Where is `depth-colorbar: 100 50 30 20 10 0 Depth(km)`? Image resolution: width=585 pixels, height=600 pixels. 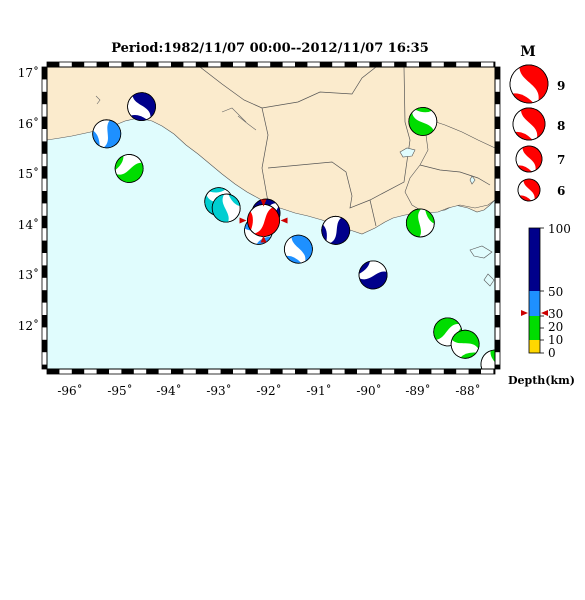
depth-colorbar: 100 50 30 20 10 0 Depth(km) is located at coordinates (541, 304).